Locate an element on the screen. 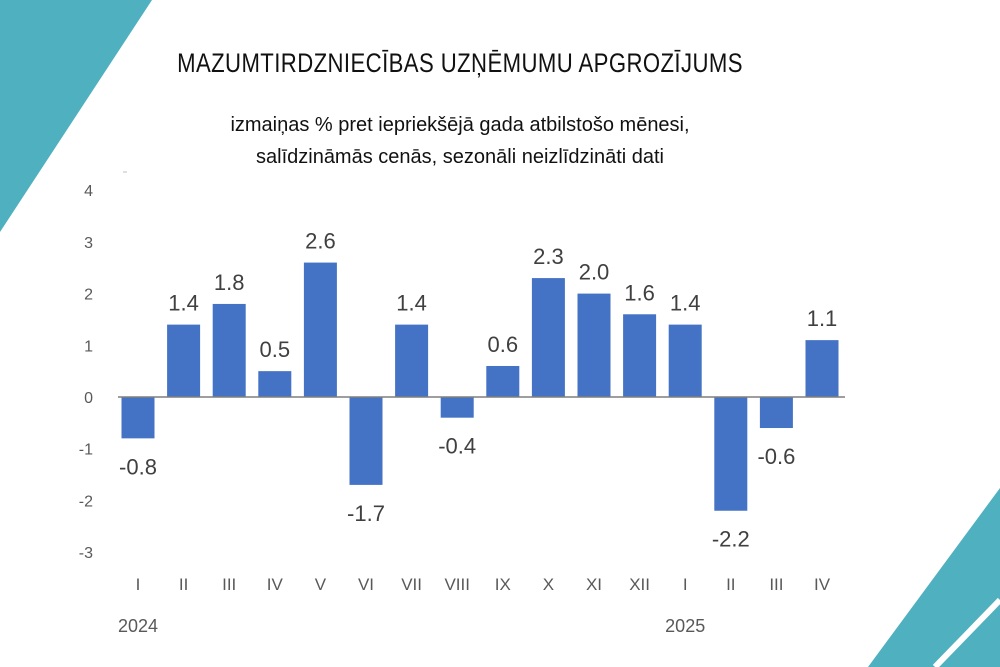 Image resolution: width=1000 pixels, height=667 pixels. data-label: -0.8 is located at coordinates (138, 466).